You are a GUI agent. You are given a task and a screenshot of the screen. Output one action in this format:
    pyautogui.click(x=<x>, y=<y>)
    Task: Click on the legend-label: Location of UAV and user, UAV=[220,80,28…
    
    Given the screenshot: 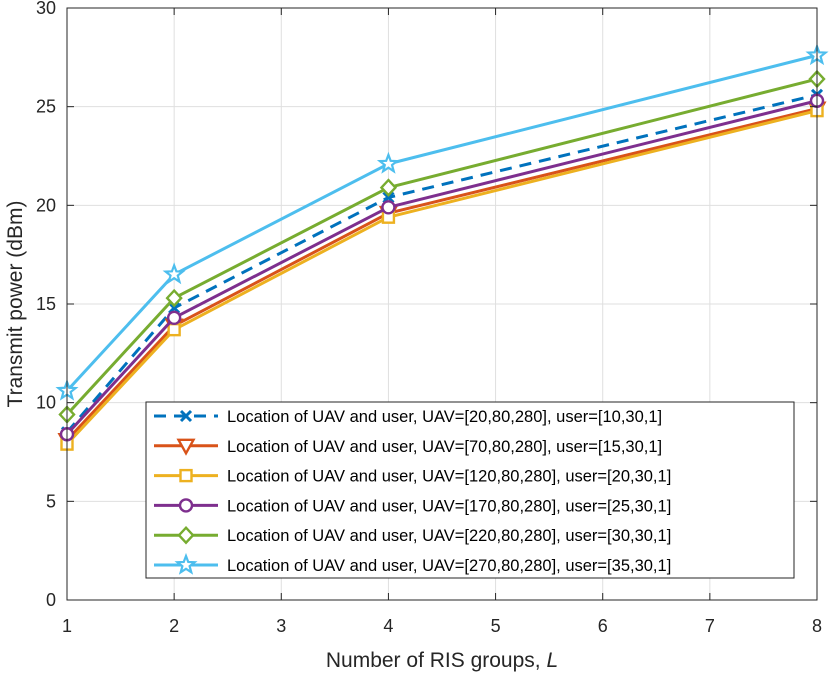 What is the action you would take?
    pyautogui.click(x=449, y=536)
    